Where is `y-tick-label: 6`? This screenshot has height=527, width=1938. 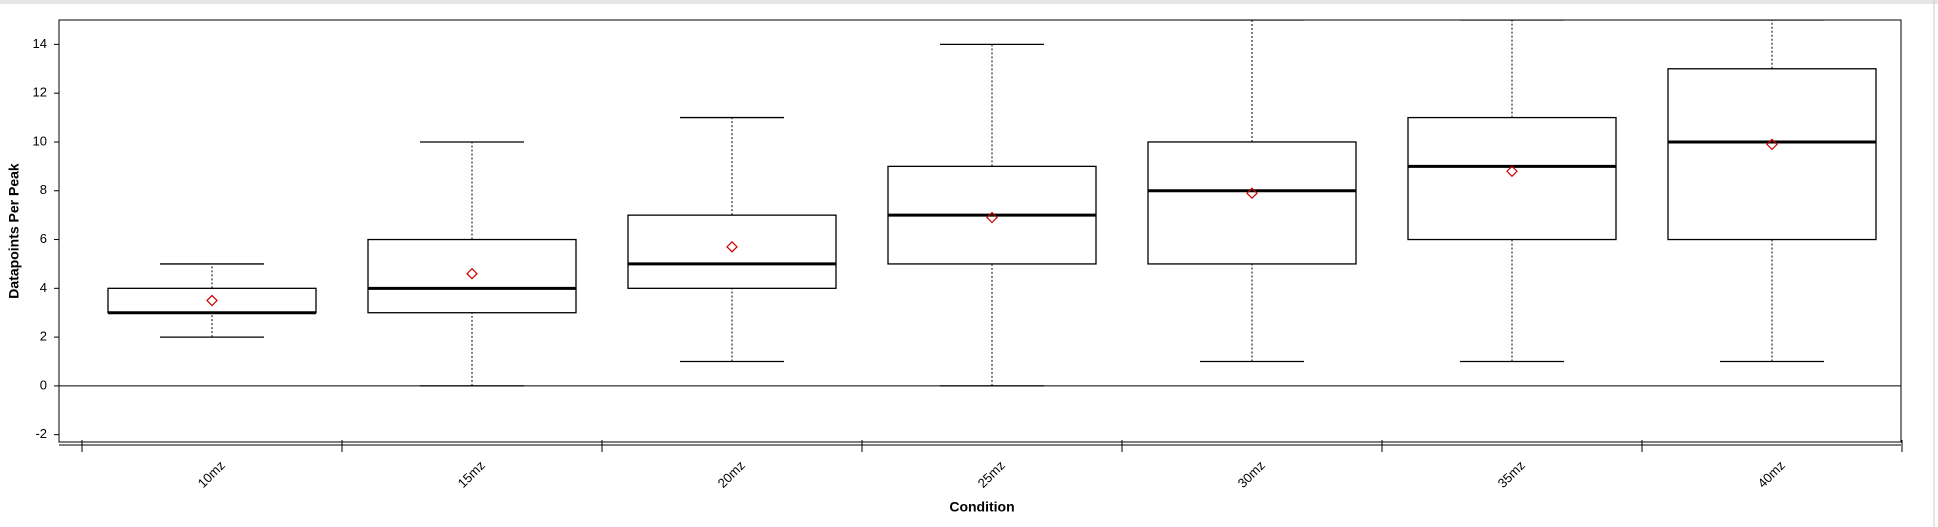 y-tick-label: 6 is located at coordinates (43, 238).